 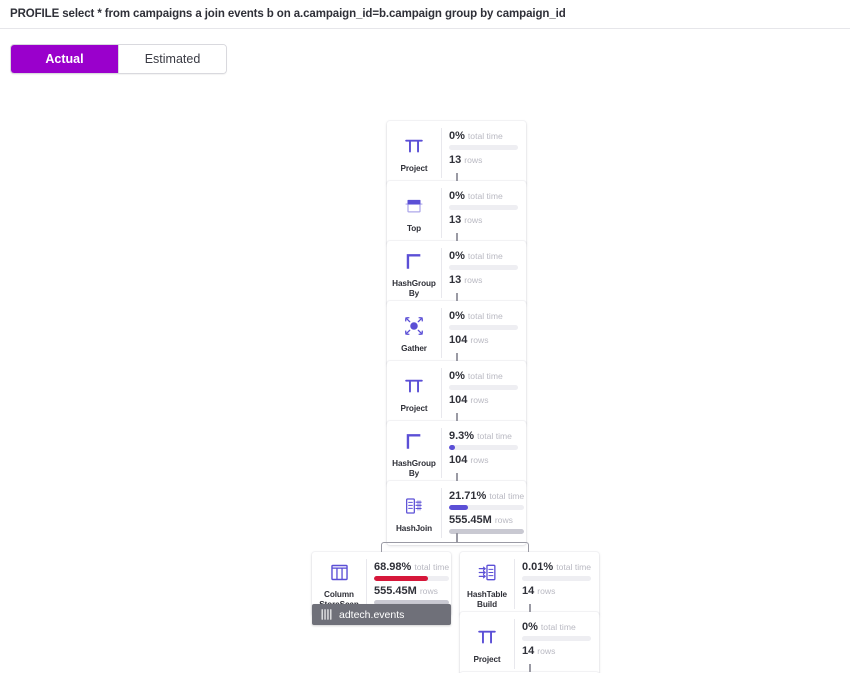 I want to click on node-icon-column: Top, so click(x=414, y=213).